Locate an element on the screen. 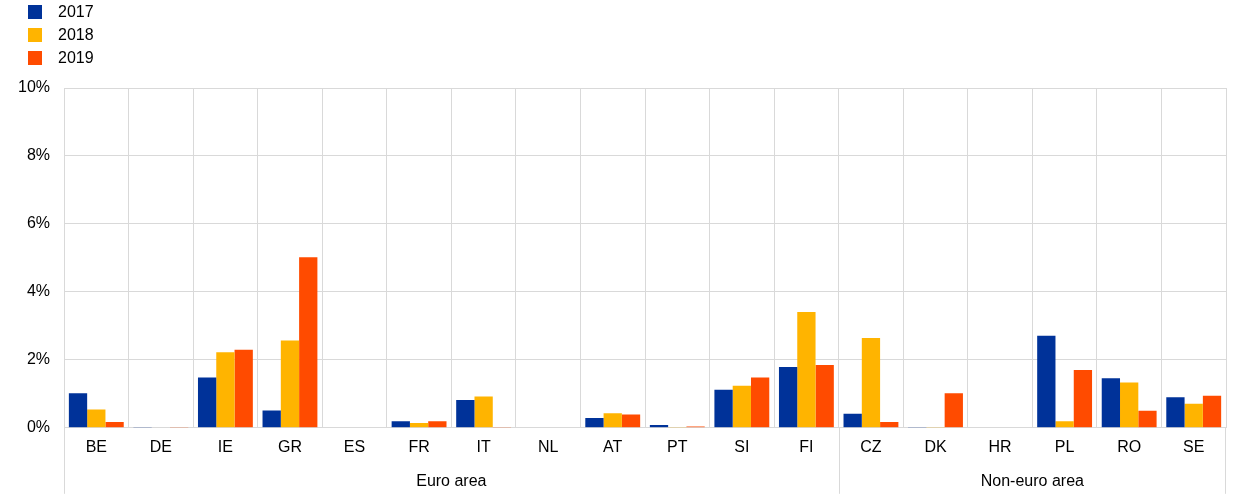  x-tick-label: IT is located at coordinates (483, 446).